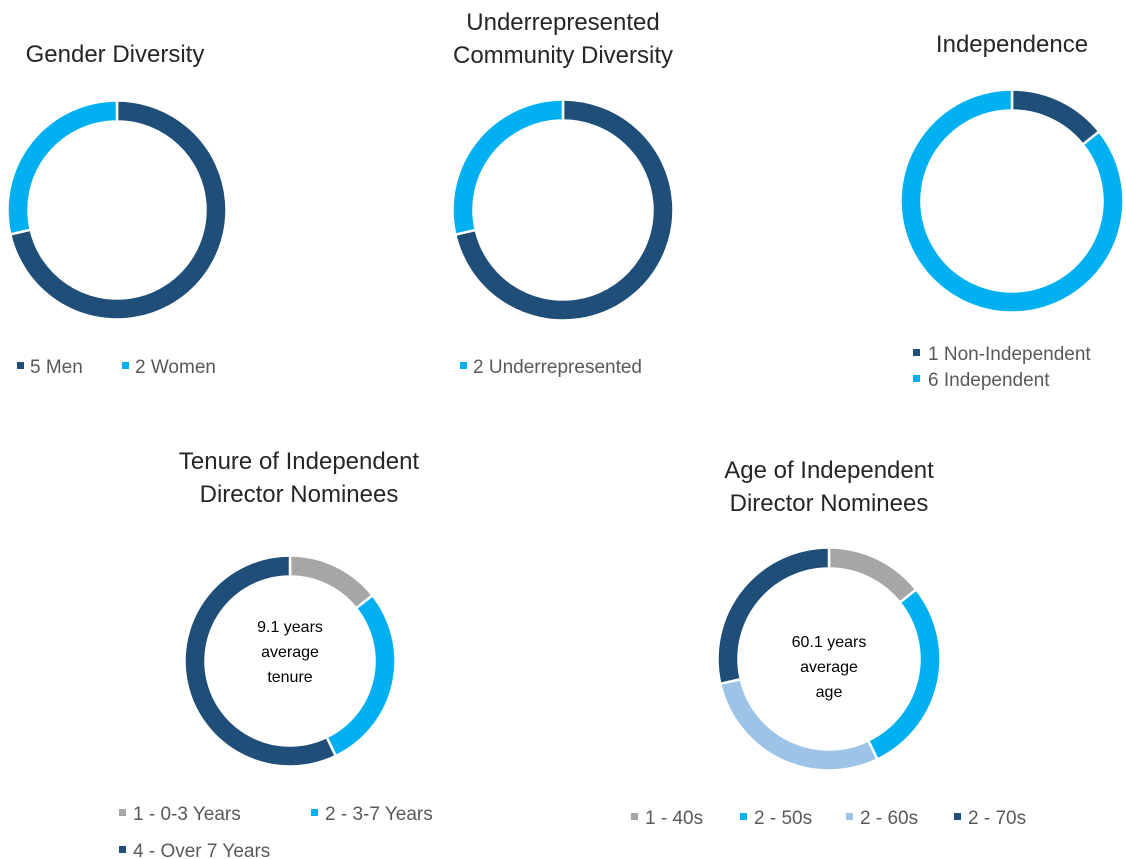  Describe the element at coordinates (829, 692) in the screenshot. I see `center-label-line: age` at that location.